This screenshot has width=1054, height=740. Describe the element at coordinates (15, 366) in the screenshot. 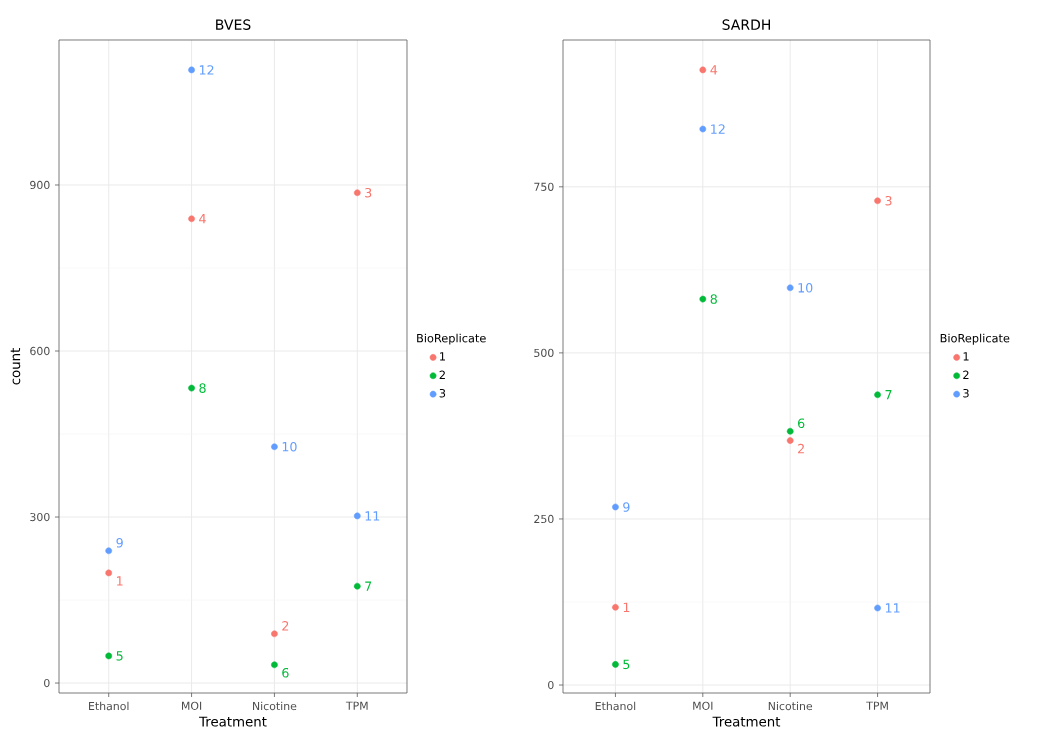

I see `y-axis-title: count` at that location.